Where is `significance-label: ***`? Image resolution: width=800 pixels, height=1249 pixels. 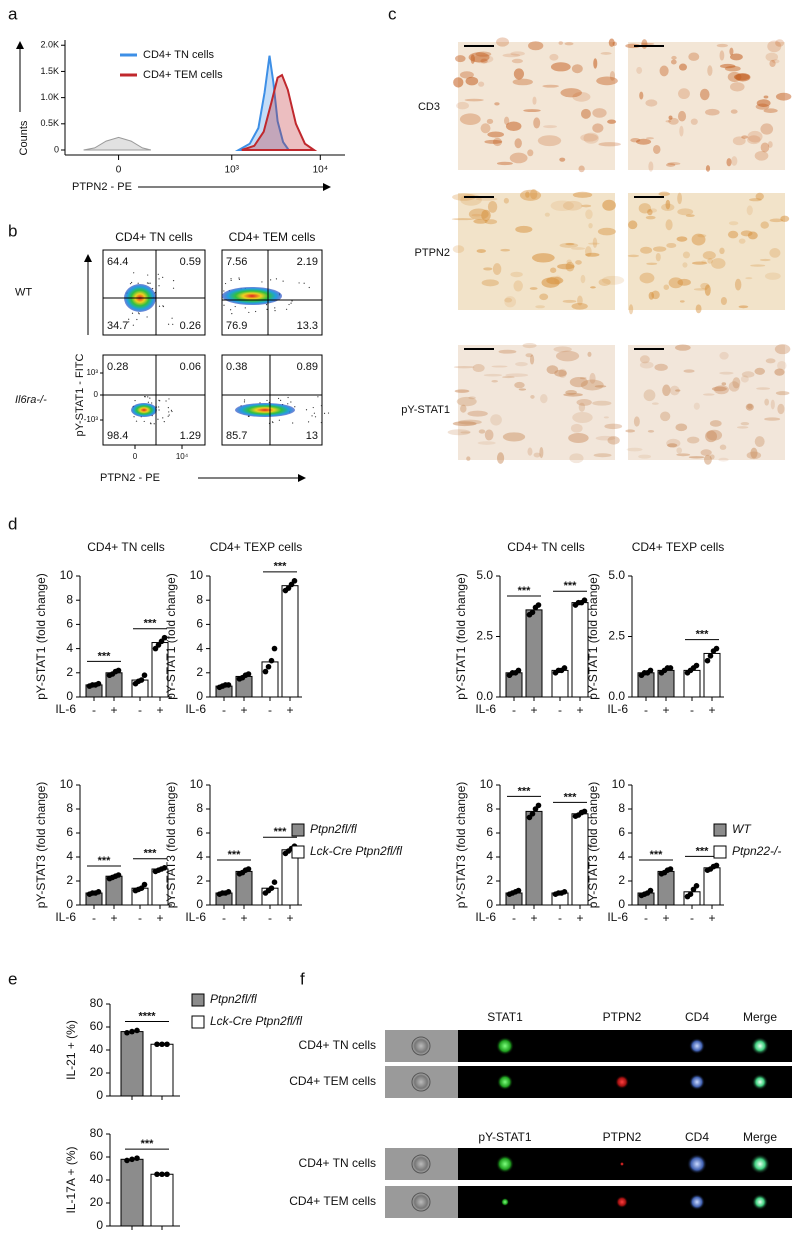 significance-label: *** is located at coordinates (105, 656).